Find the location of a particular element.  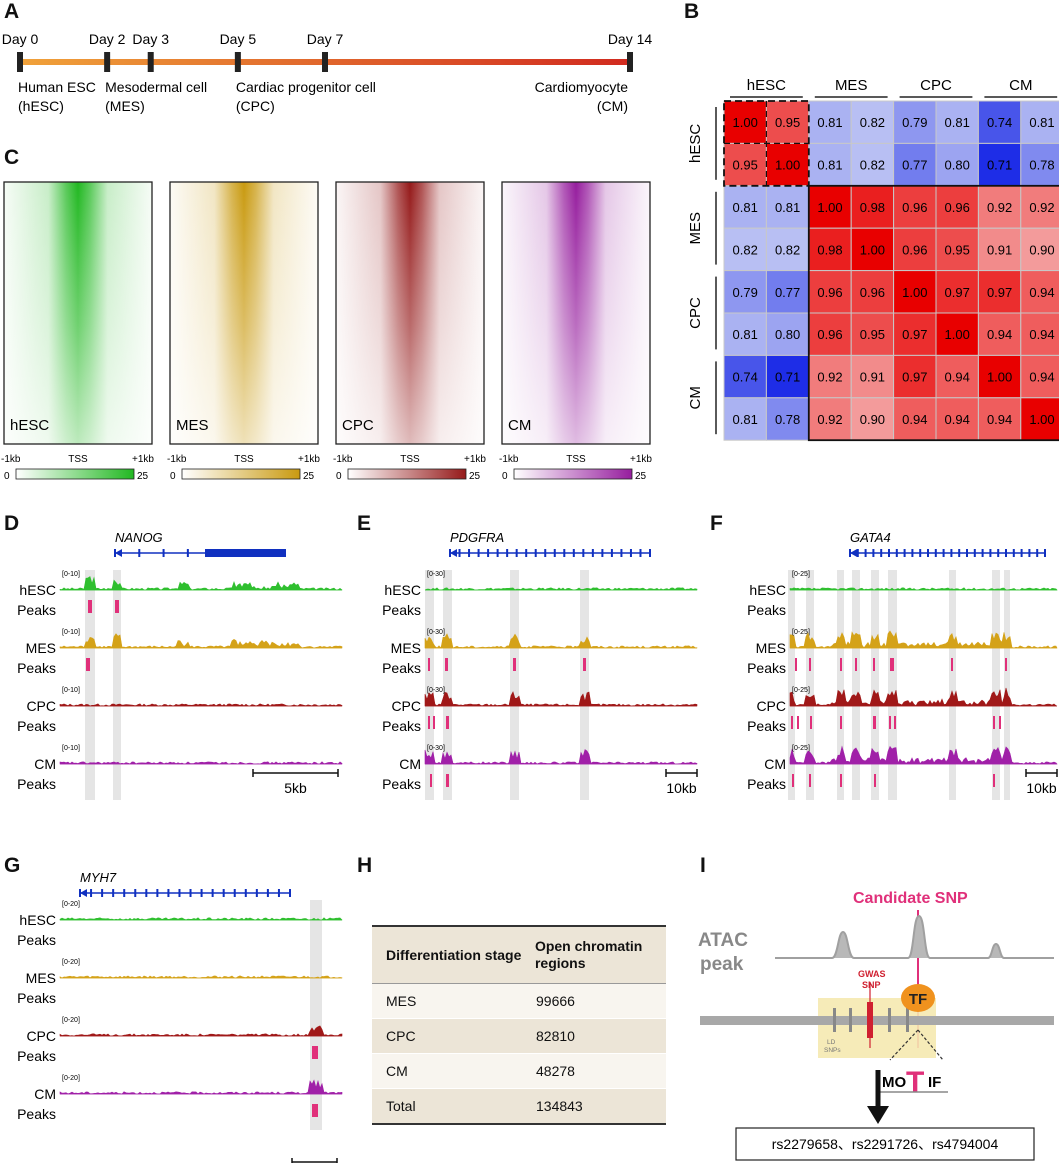

colorbar-min: 0 is located at coordinates (173, 476).